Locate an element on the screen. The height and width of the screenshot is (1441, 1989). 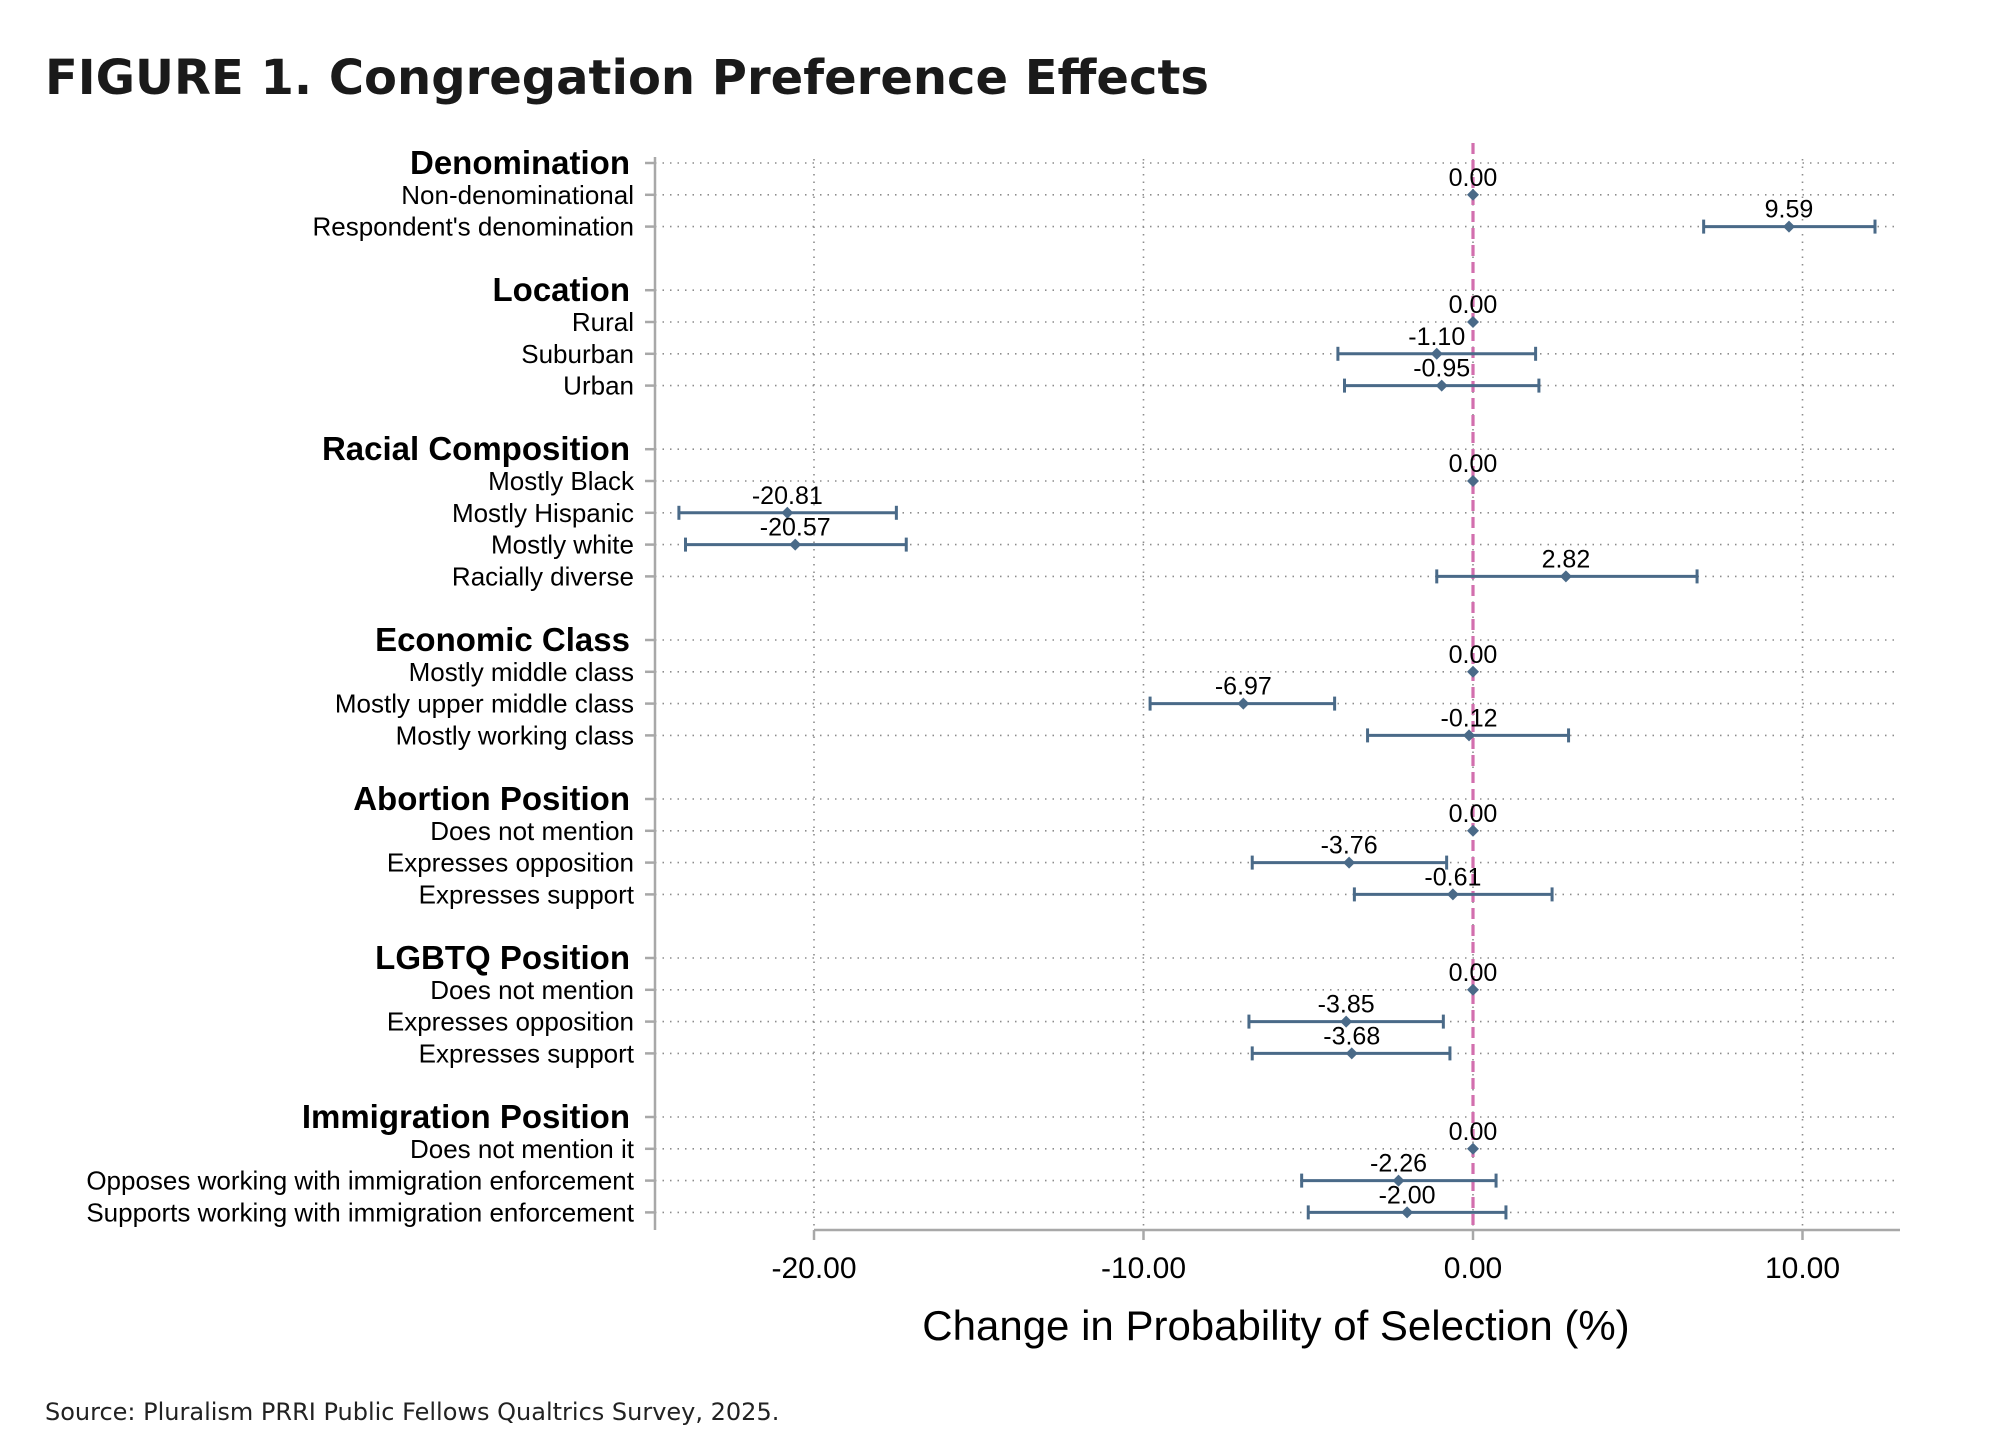
group-header: Denomination is located at coordinates (520, 162).